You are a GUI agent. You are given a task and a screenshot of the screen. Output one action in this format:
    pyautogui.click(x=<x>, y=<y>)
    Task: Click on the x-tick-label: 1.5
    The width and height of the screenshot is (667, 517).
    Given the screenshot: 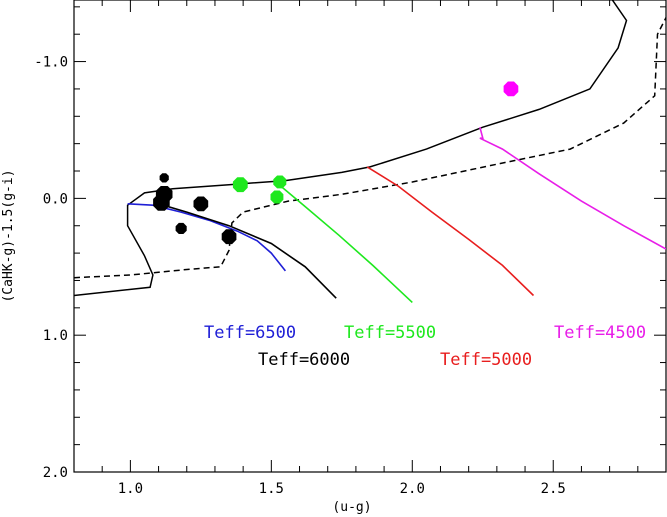 What is the action you would take?
    pyautogui.click(x=271, y=489)
    